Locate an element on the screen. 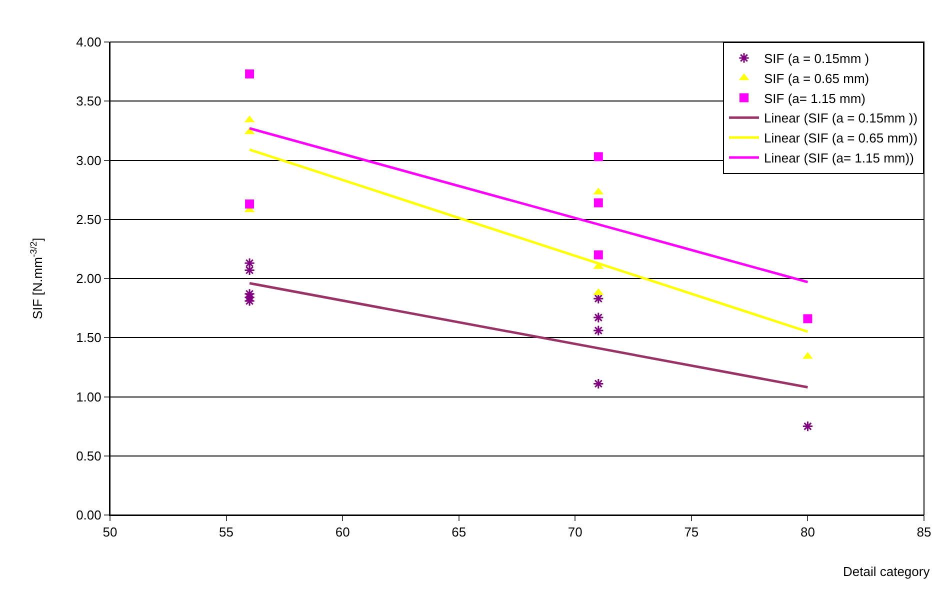 This screenshot has width=946, height=590. y-tick-label: 4.00 is located at coordinates (89, 42).